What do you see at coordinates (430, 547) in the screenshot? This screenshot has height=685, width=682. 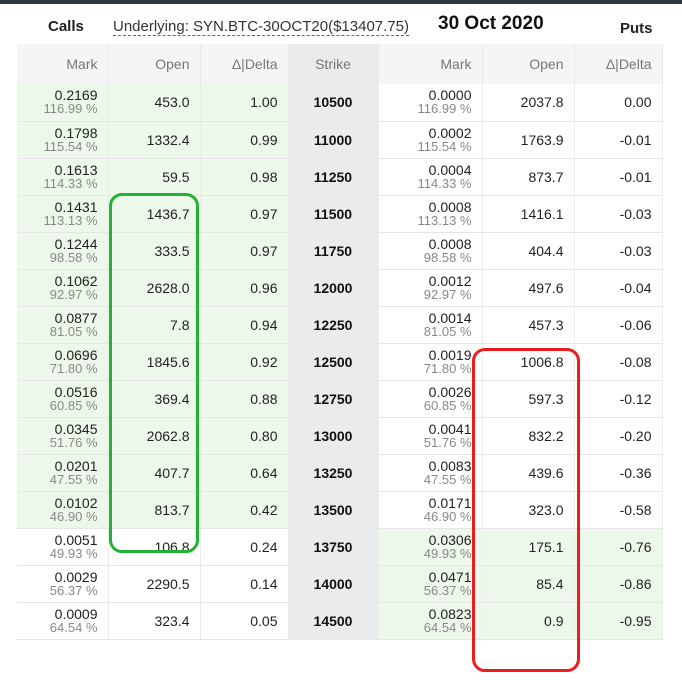 I see `put-mark-cell: 0.0306 49.93 %` at bounding box center [430, 547].